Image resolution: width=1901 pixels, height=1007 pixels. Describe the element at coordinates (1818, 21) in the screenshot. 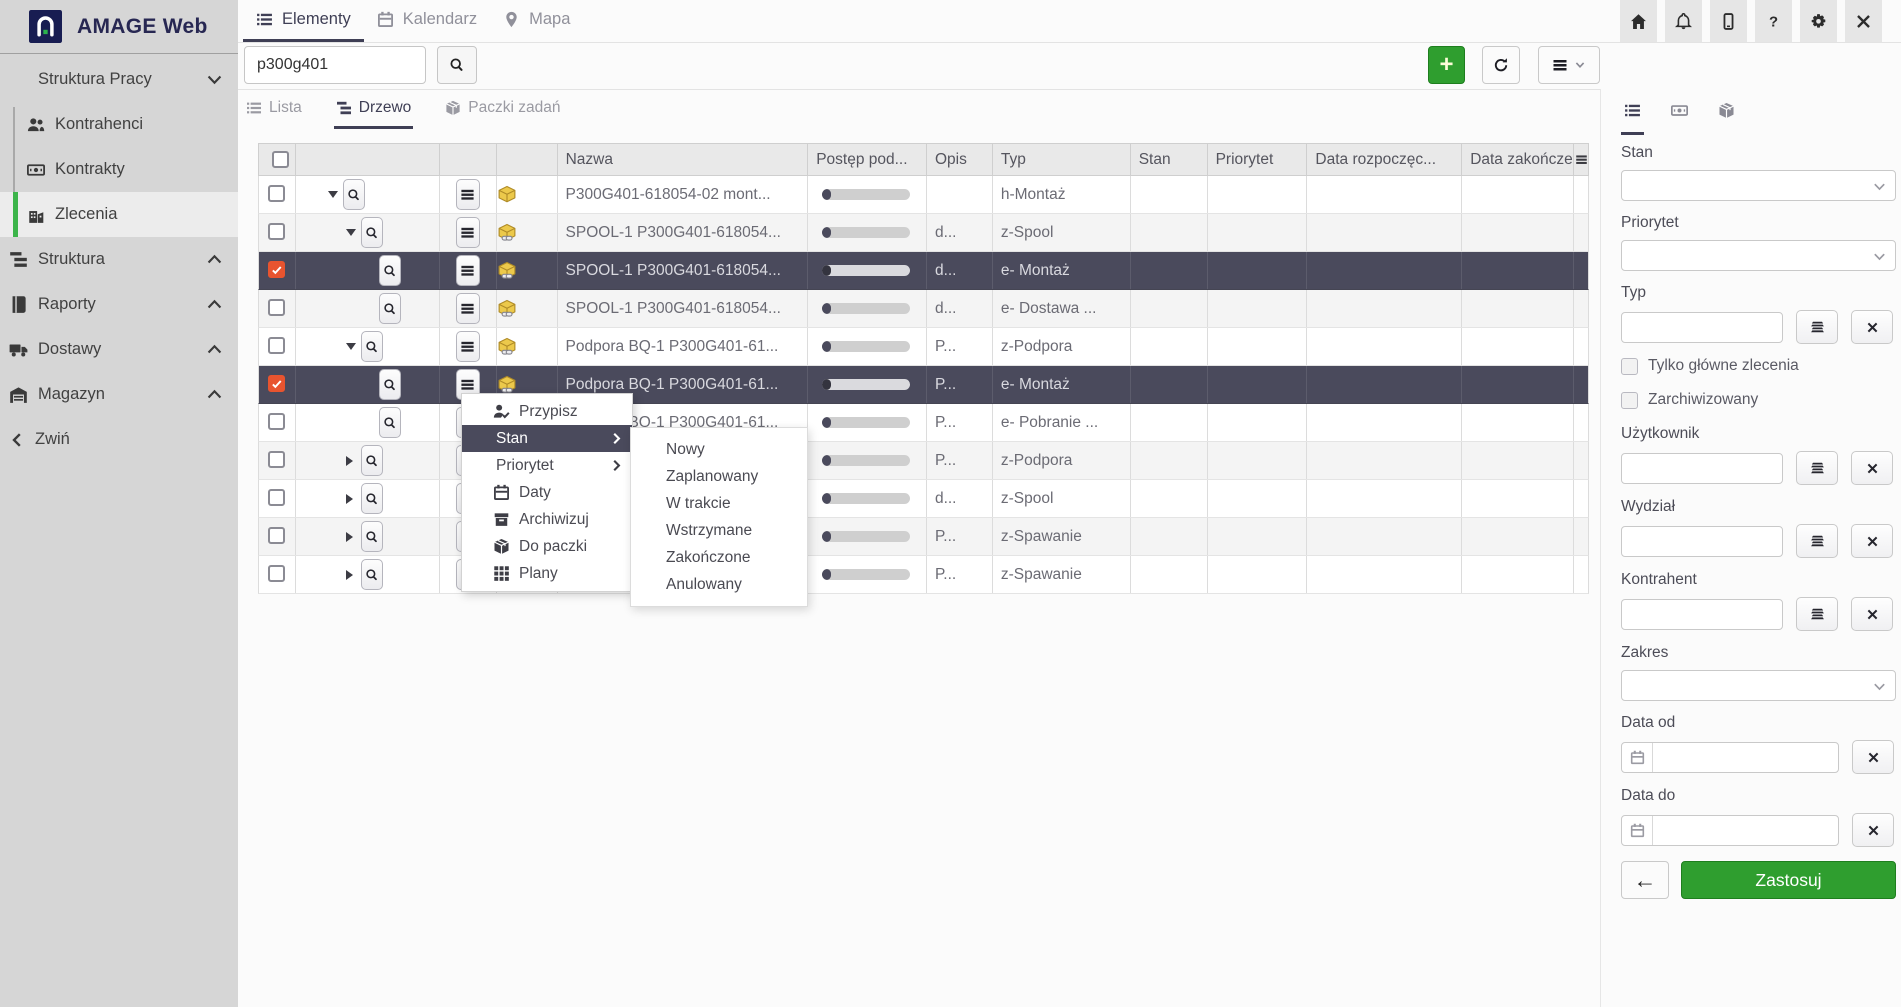

I see `settings-button` at that location.